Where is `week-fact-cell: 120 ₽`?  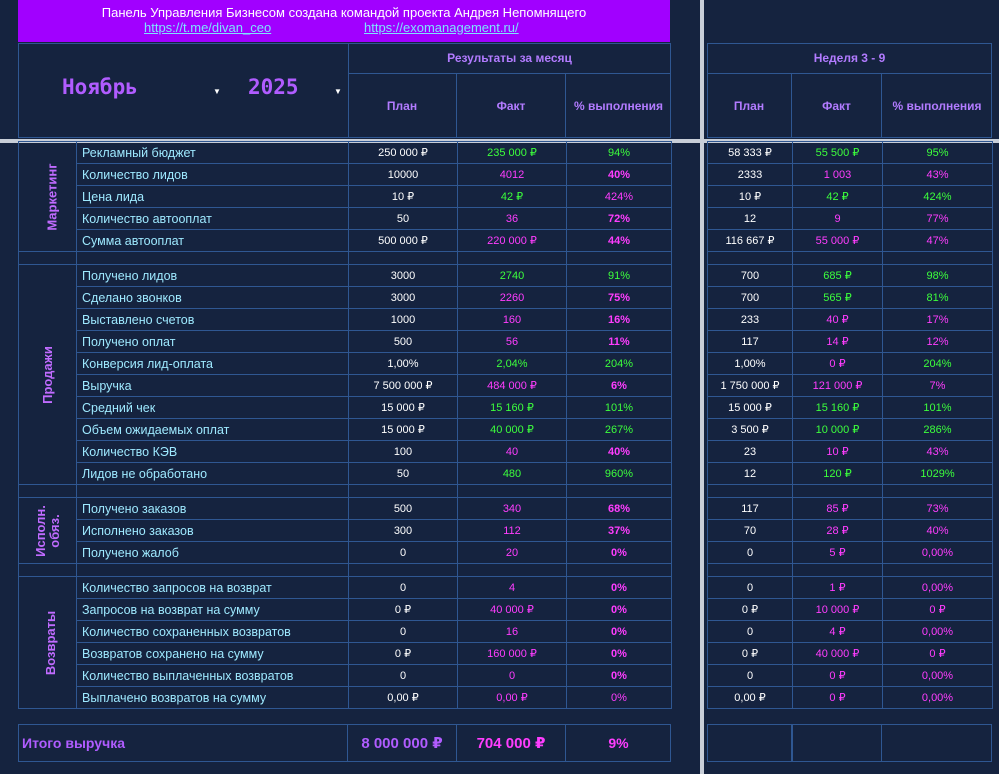
week-fact-cell: 120 ₽ is located at coordinates (837, 473).